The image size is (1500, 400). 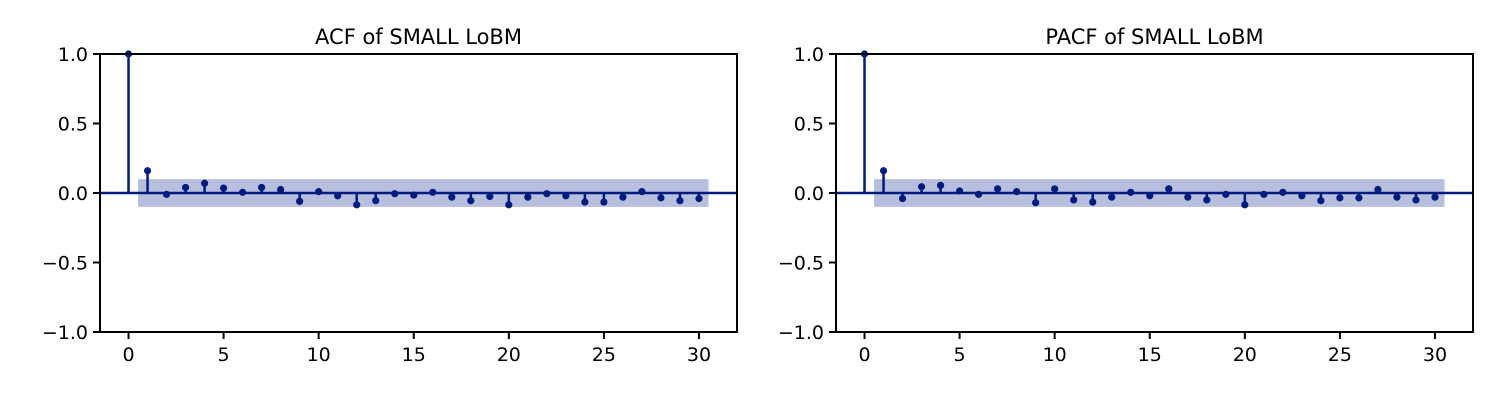 I want to click on chart-title: ACF of SMALL LoBM, so click(x=418, y=37).